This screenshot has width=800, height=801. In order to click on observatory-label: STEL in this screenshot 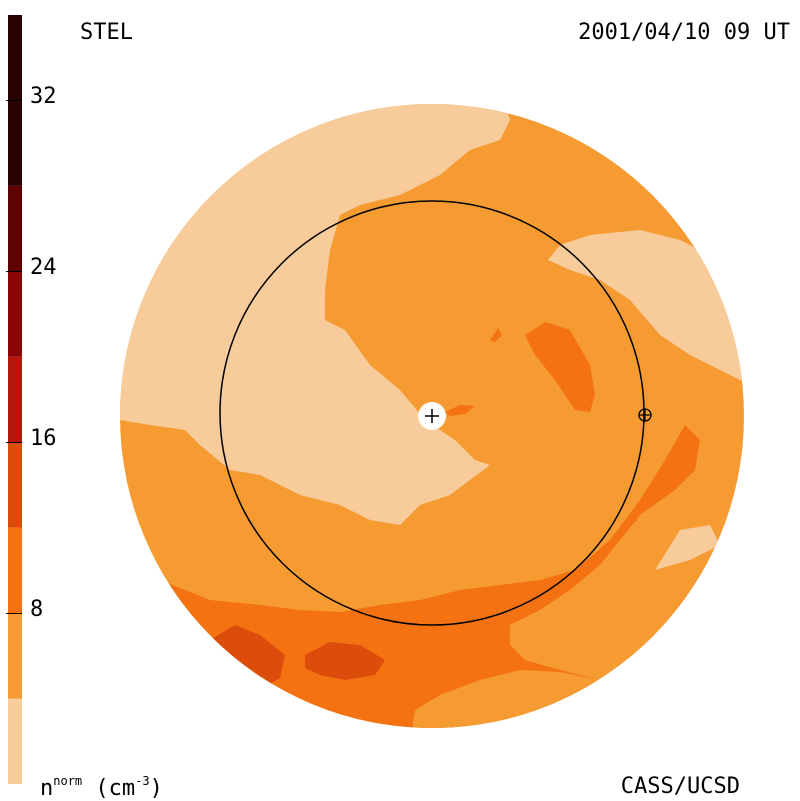, I will do `click(106, 32)`.